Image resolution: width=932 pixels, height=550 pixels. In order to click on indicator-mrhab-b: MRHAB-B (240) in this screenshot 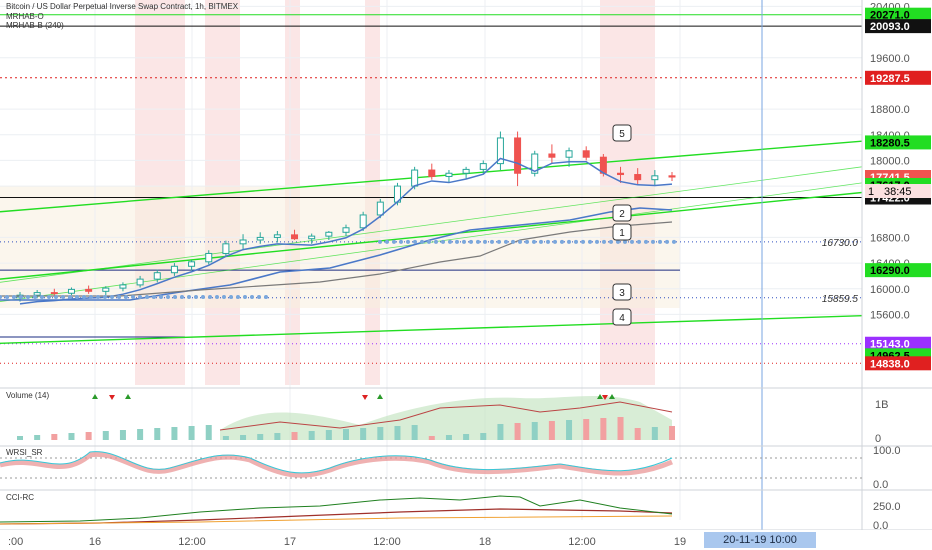, I will do `click(35, 25)`.